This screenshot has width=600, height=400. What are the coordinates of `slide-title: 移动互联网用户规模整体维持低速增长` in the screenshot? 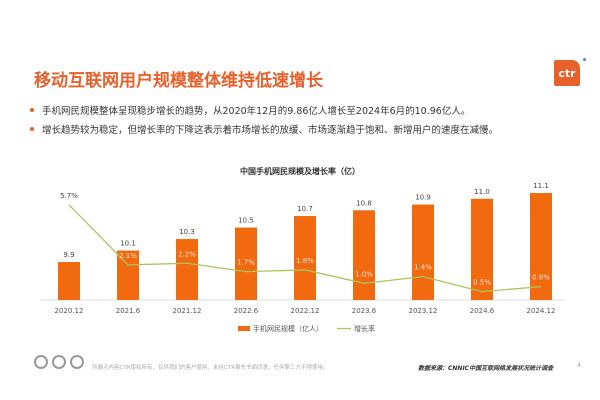 It's located at (178, 81).